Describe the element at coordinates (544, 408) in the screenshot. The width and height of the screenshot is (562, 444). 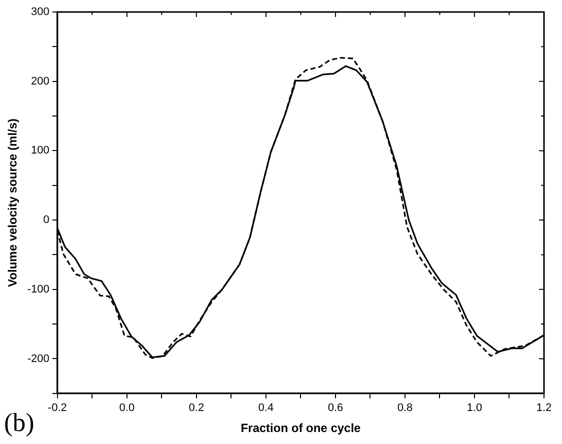
I see `x-tick-label: 1.2` at that location.